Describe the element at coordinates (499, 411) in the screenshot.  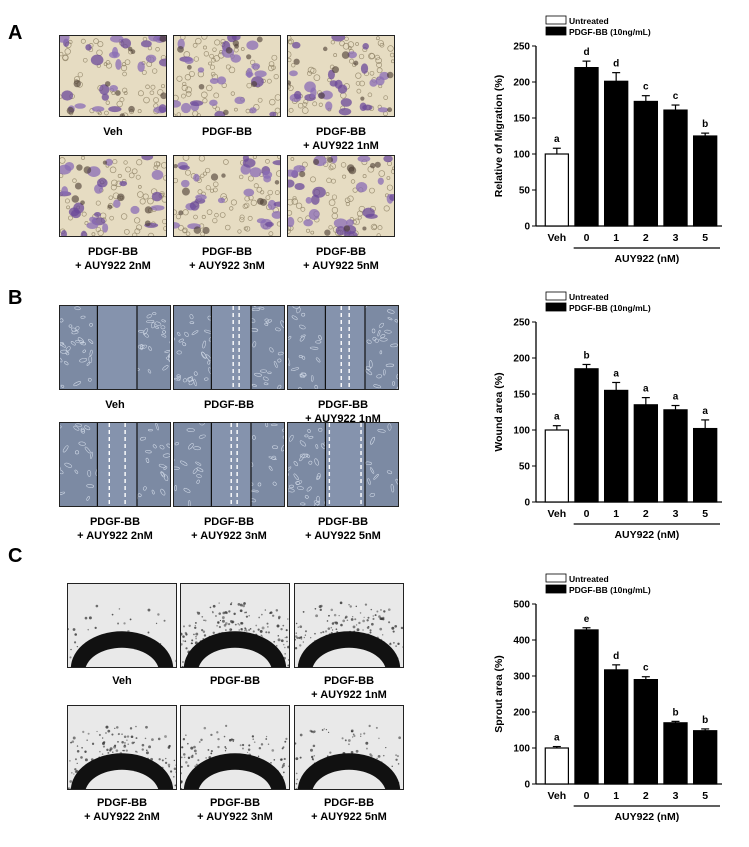
I see `y-axis-title: Wound area (%)` at that location.